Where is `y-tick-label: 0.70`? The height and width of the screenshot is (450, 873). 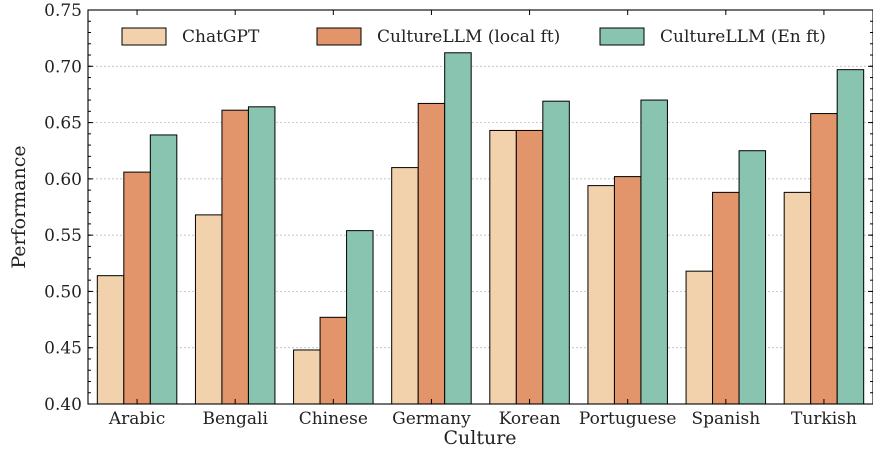
y-tick-label: 0.70 is located at coordinates (63, 67).